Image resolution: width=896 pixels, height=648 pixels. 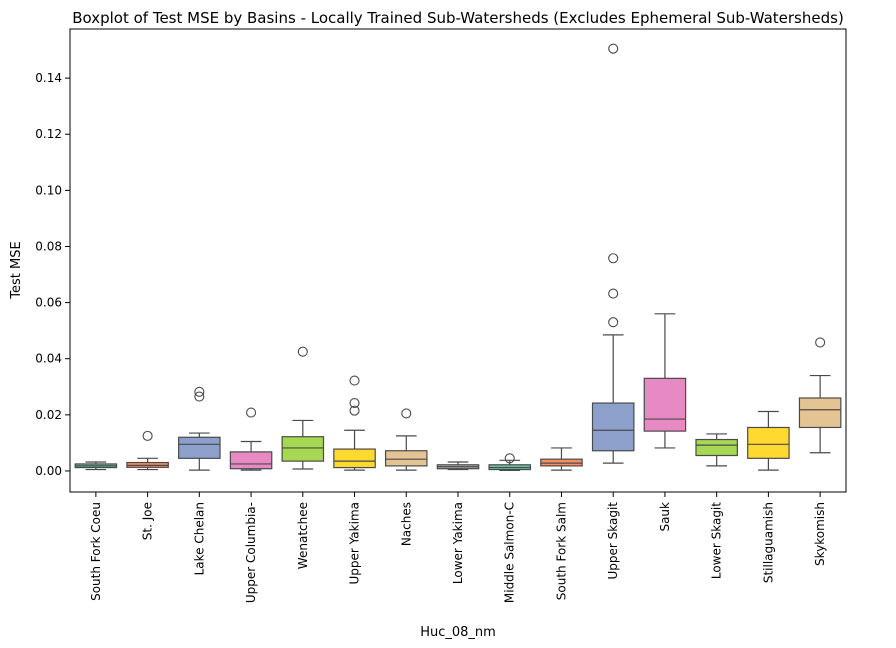 What do you see at coordinates (48, 359) in the screenshot?
I see `y-tick-label: 0.04` at bounding box center [48, 359].